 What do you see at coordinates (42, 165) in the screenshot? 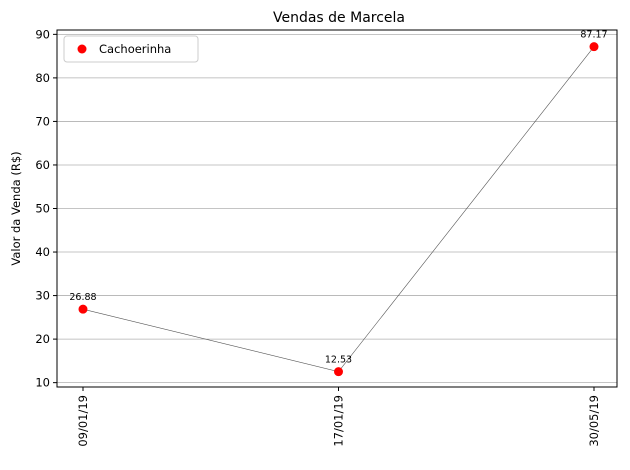
I see `y-tick-label: 60` at bounding box center [42, 165].